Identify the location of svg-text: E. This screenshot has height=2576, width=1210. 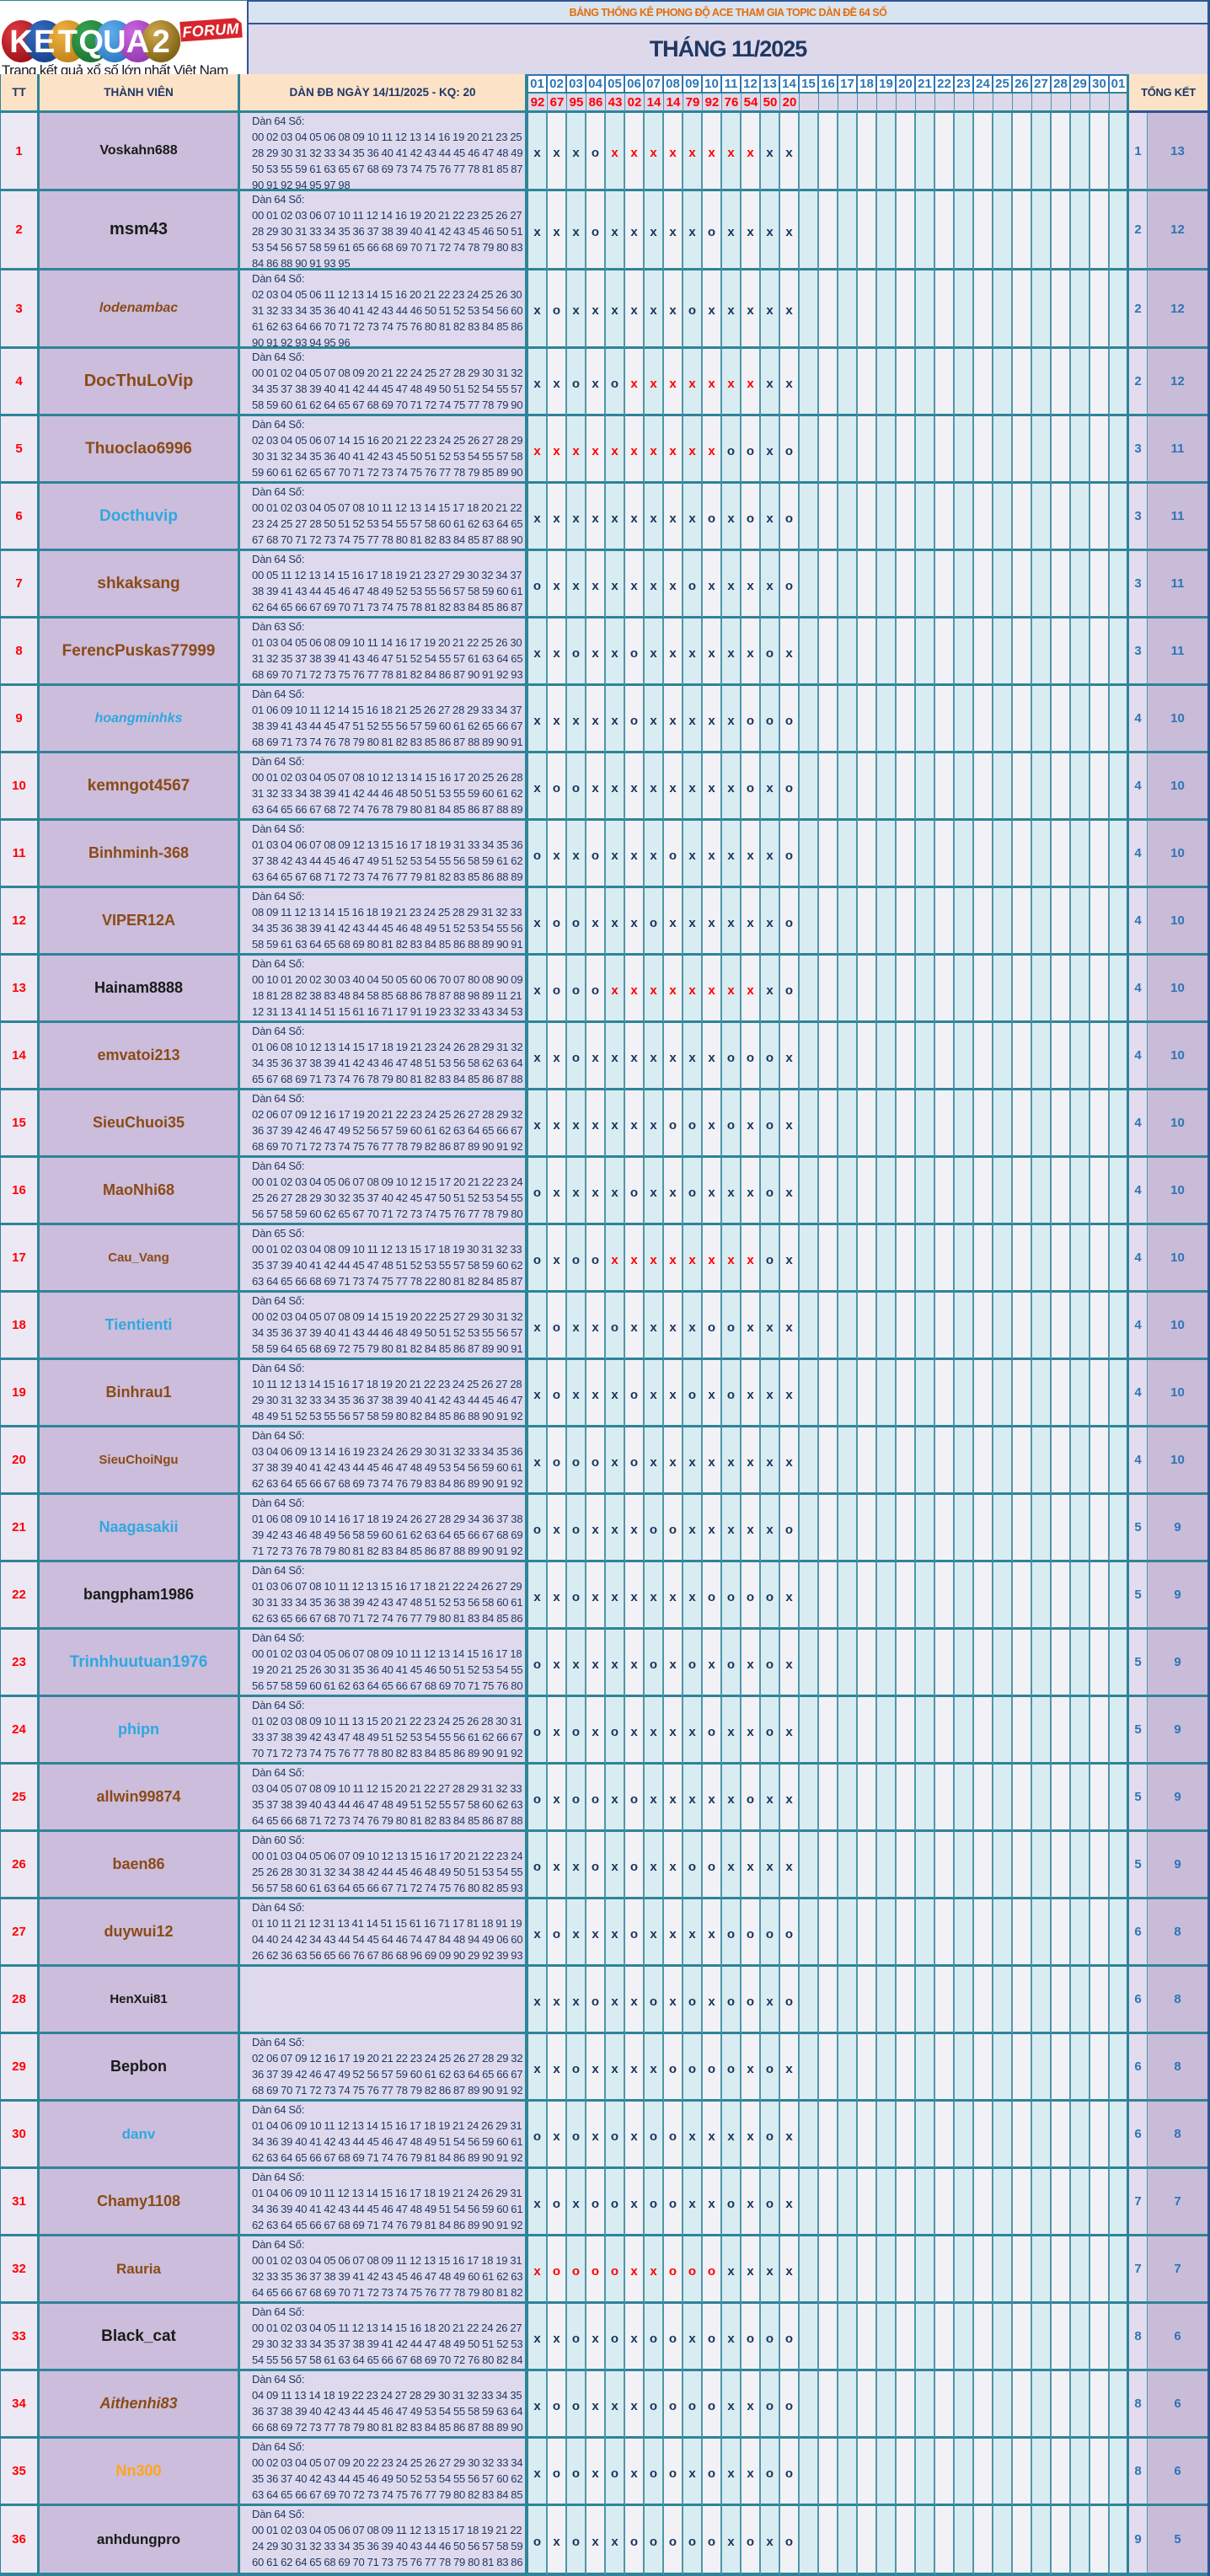
(44, 42).